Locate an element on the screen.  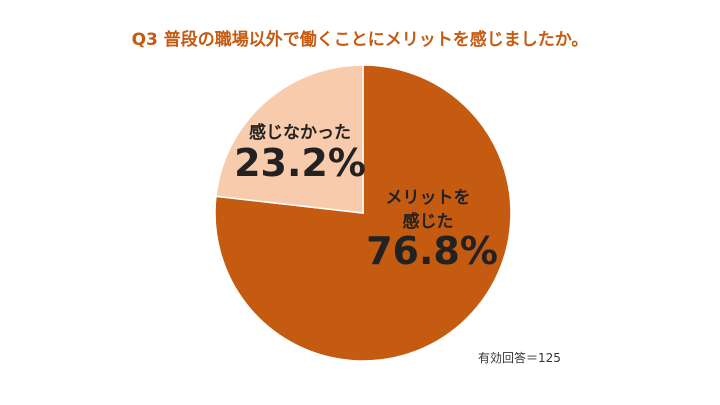
slice-label-benefit: 感じた is located at coordinates (428, 221).